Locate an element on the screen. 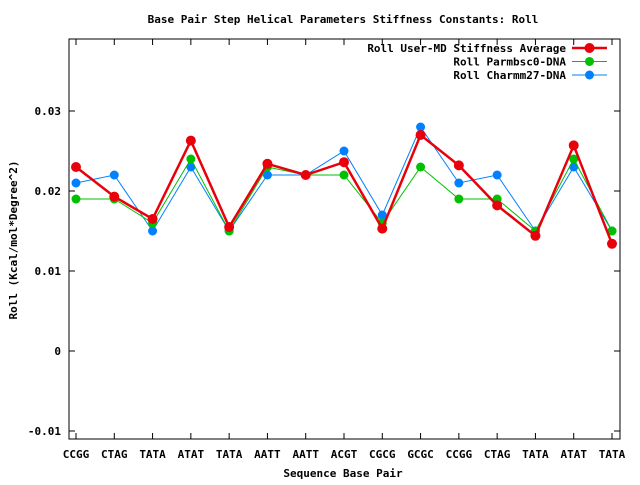  x-tick-label: CGCG is located at coordinates (382, 454).